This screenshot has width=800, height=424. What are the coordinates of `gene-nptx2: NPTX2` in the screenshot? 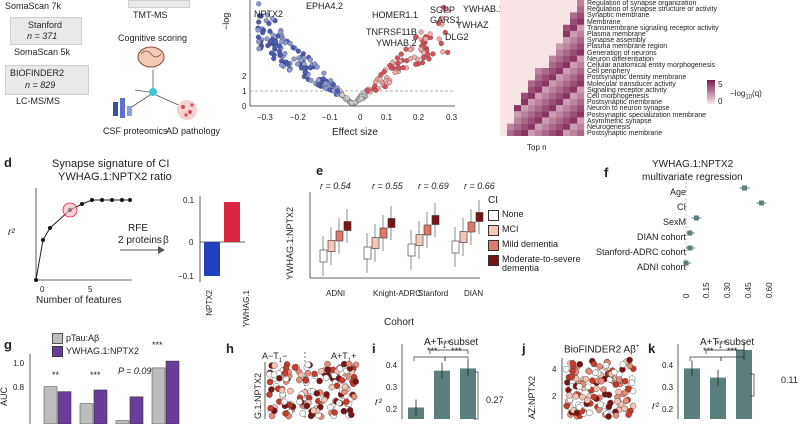 It's located at (269, 14).